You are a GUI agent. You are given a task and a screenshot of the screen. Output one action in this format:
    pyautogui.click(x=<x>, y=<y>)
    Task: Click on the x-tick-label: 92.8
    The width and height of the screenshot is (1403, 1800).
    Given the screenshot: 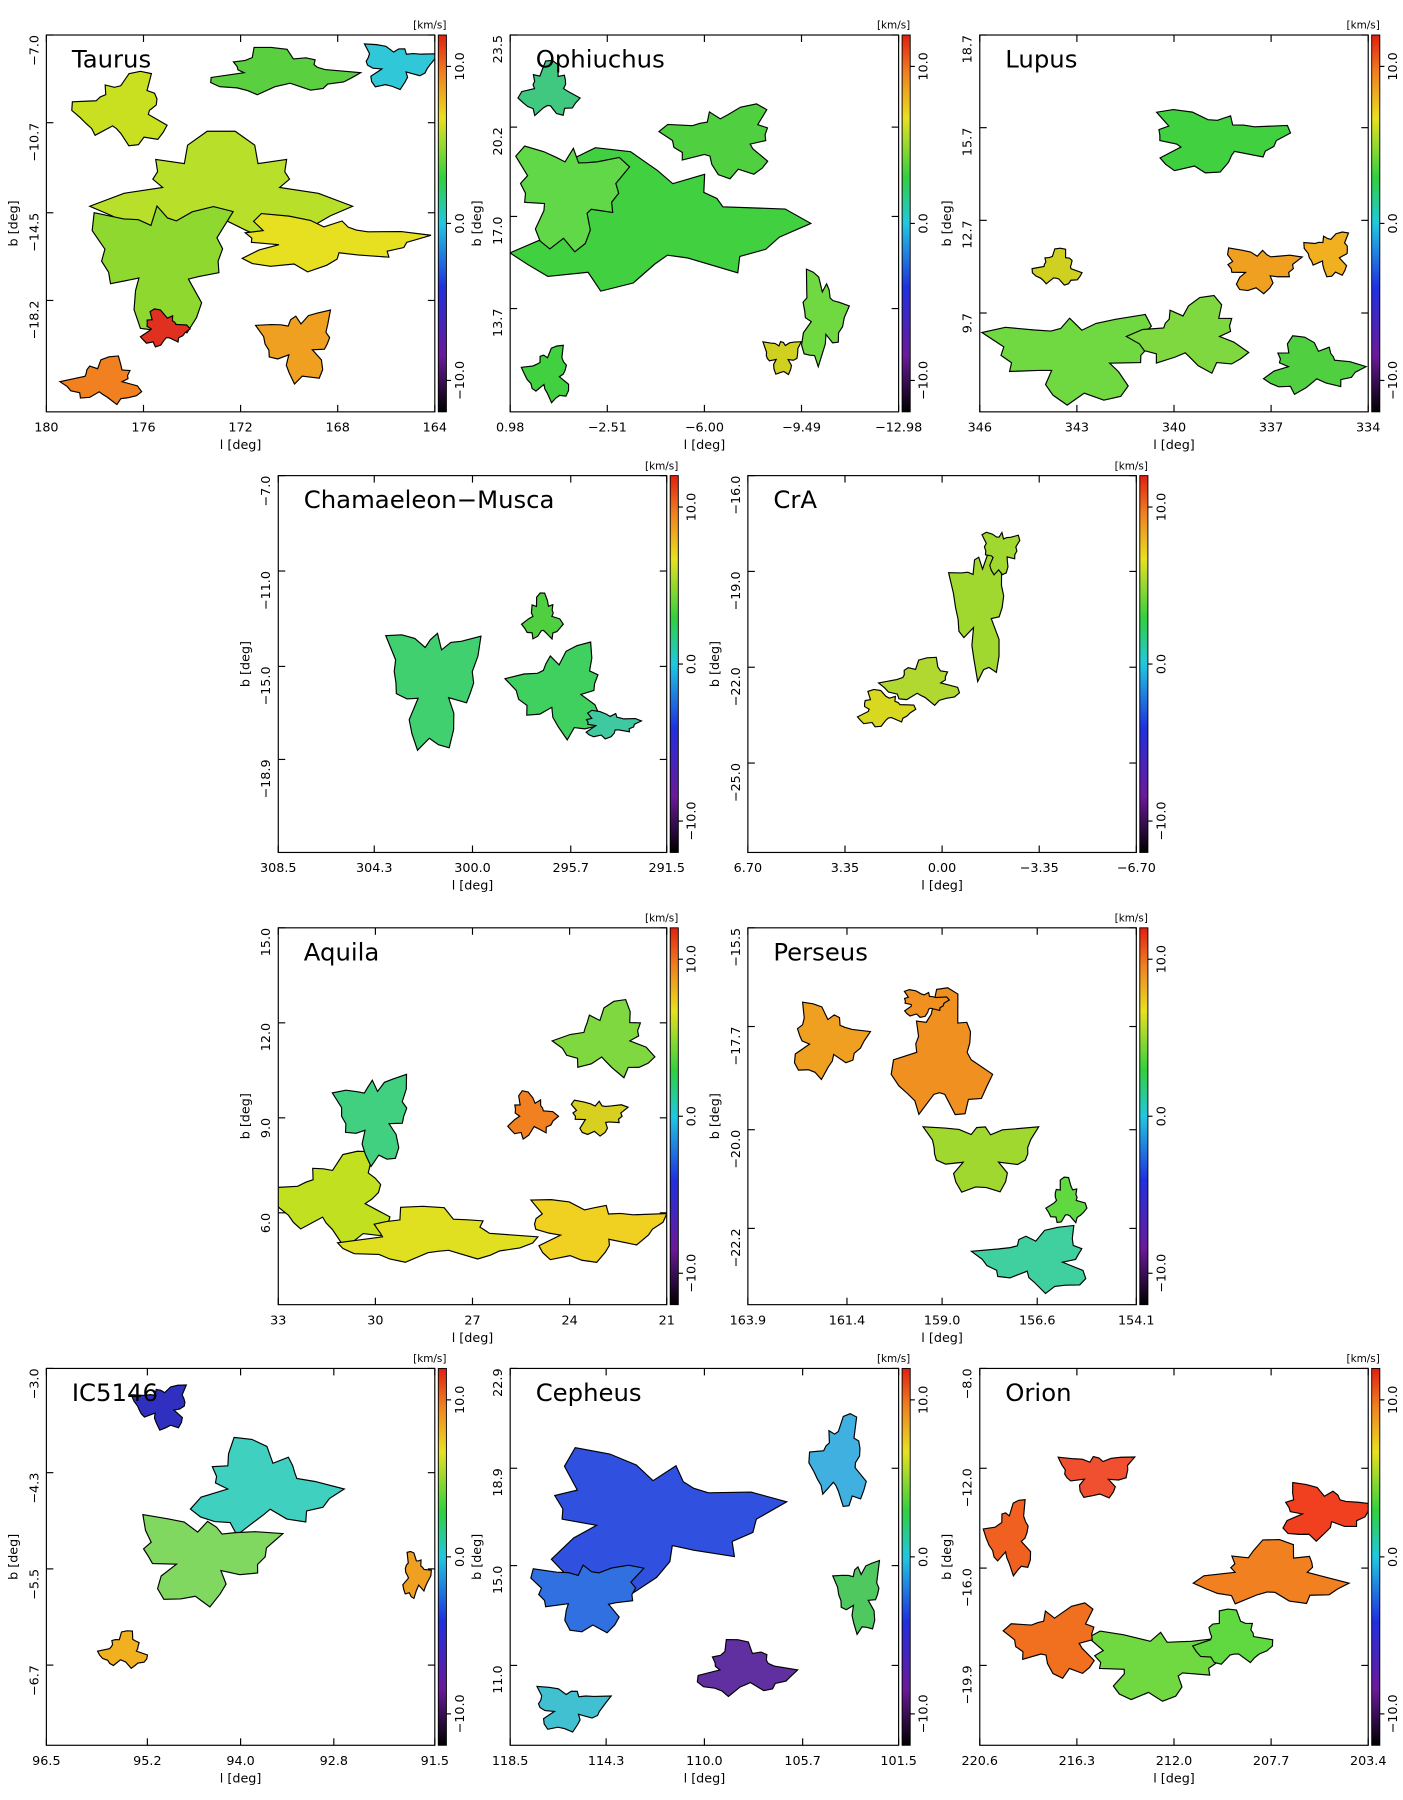 What is the action you would take?
    pyautogui.click(x=334, y=1761)
    